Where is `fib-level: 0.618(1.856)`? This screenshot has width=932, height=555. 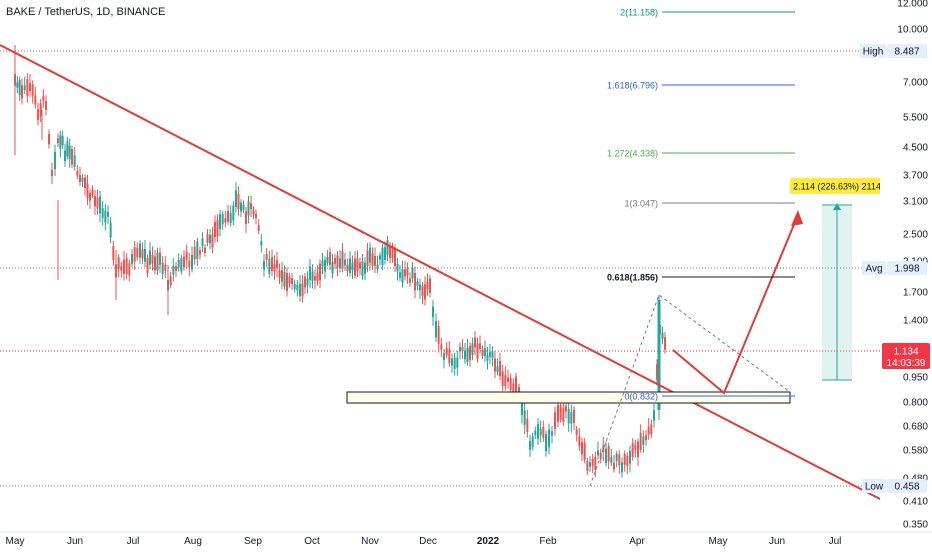 fib-level: 0.618(1.856) is located at coordinates (701, 278).